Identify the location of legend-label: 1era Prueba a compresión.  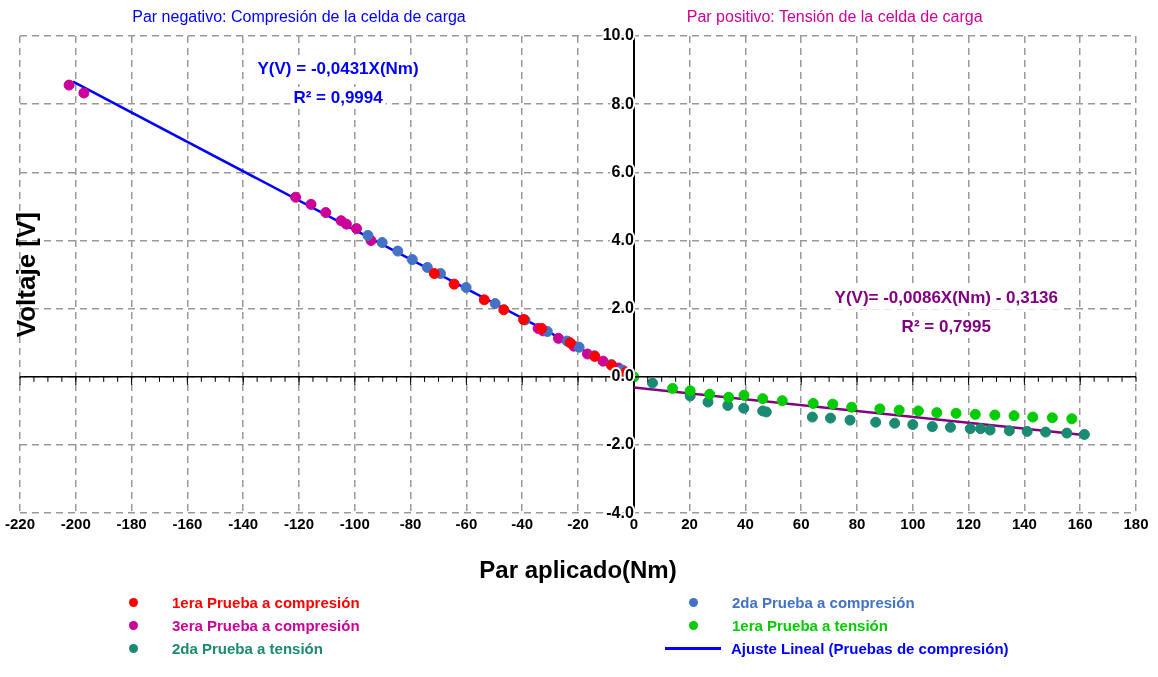
(266, 602).